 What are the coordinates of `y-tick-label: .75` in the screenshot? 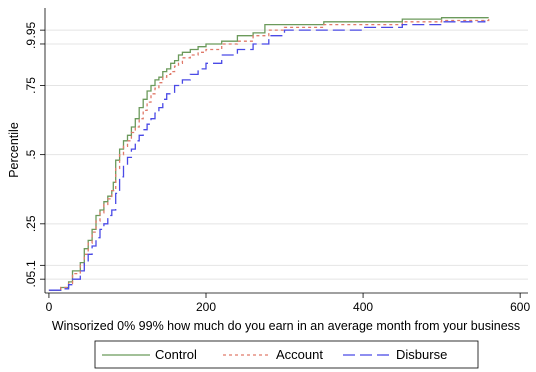 It's located at (31, 85).